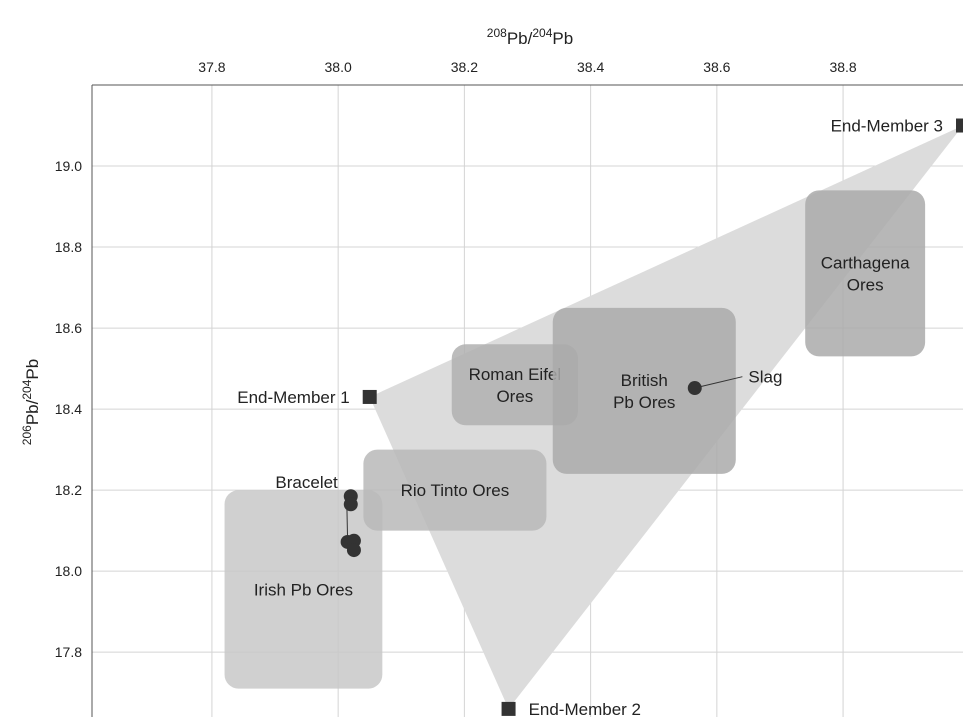  Describe the element at coordinates (293, 397) in the screenshot. I see `end-member-label-0: End-Member 1` at that location.